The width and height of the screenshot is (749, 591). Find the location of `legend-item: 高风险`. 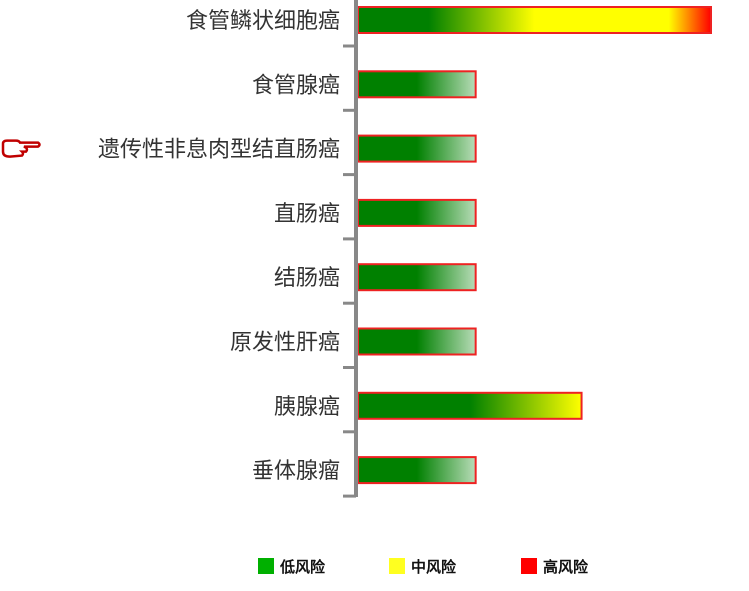

legend-item: 高风险 is located at coordinates (555, 567).